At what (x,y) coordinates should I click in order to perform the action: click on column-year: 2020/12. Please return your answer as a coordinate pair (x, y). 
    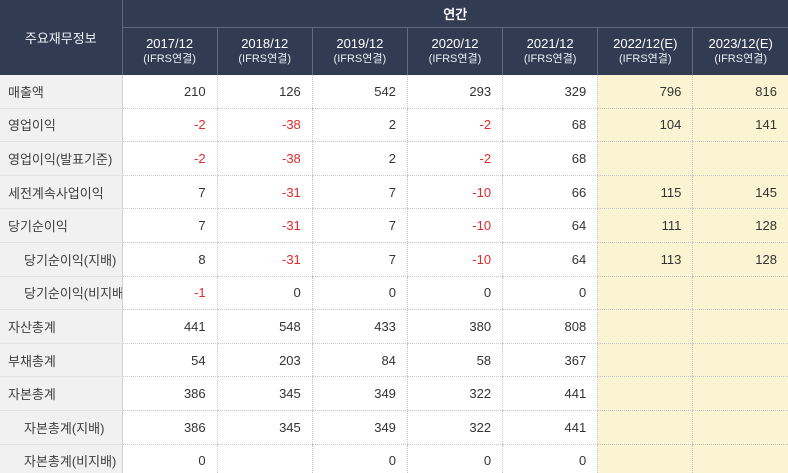
    Looking at the image, I should click on (455, 44).